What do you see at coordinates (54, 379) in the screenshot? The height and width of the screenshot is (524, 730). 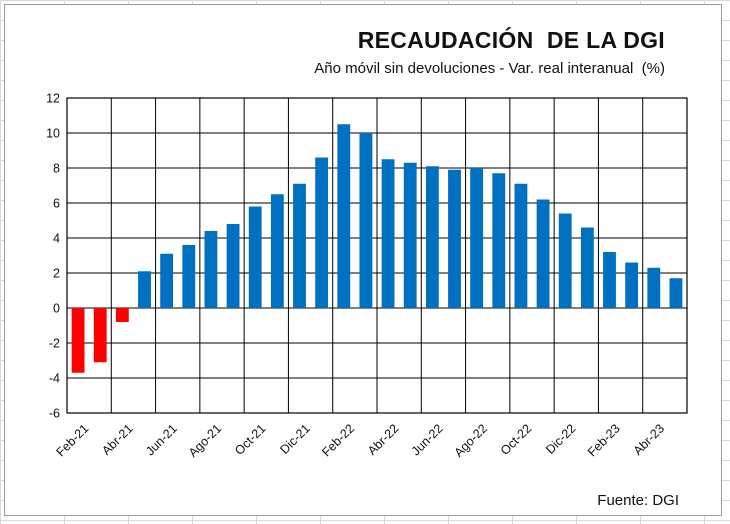 I see `y-tick-label: -4` at bounding box center [54, 379].